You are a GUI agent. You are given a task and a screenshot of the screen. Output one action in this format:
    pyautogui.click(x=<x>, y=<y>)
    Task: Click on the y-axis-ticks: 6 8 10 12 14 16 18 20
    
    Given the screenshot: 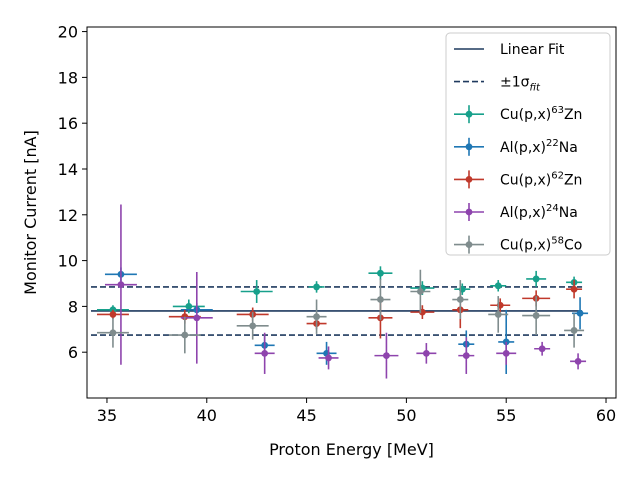 What is the action you would take?
    pyautogui.click(x=72, y=192)
    